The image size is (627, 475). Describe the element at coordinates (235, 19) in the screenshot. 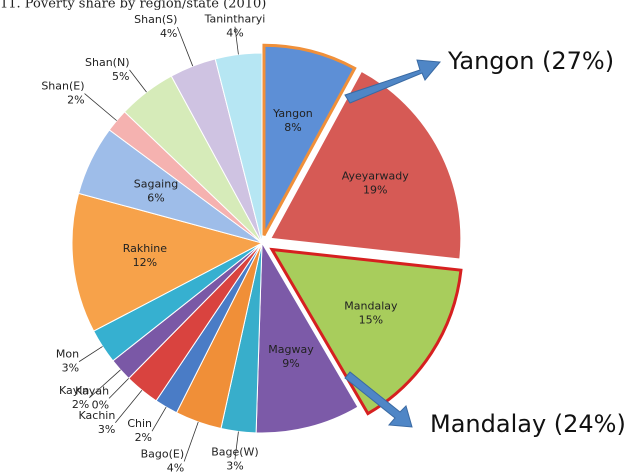

I see `slice-label: Tanintharyi` at that location.